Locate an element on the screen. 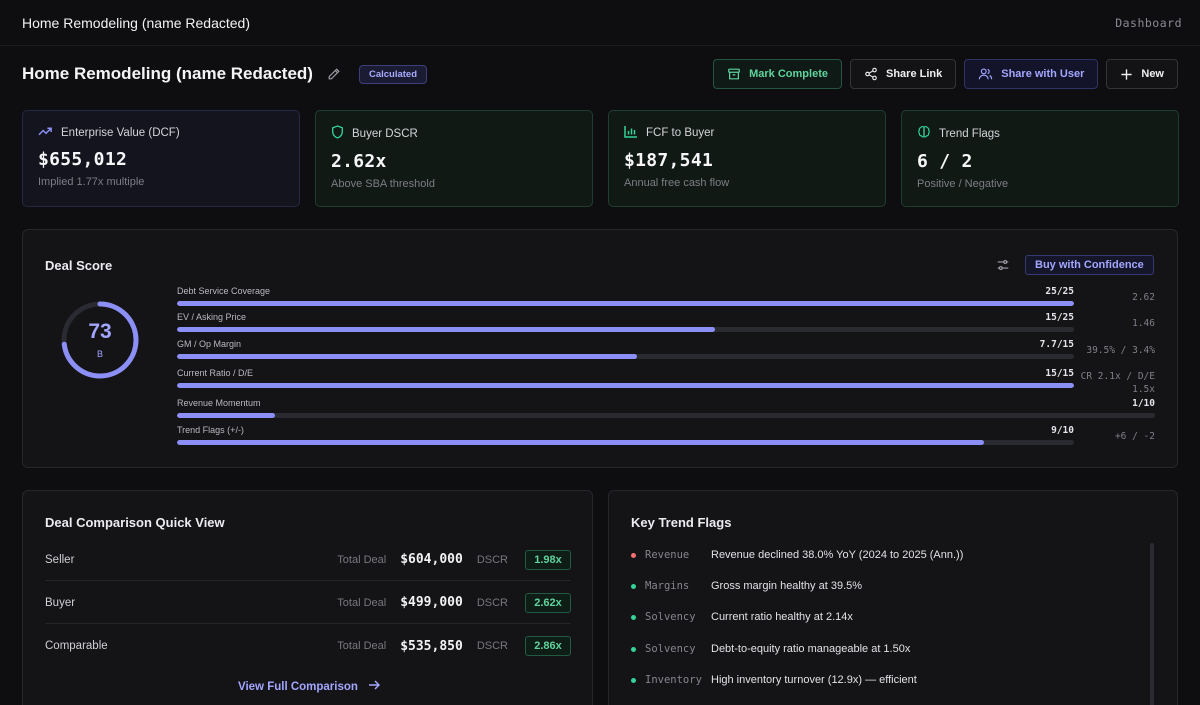 This screenshot has width=1200, height=705. kpi-subtitle: Positive / Negative is located at coordinates (963, 184).